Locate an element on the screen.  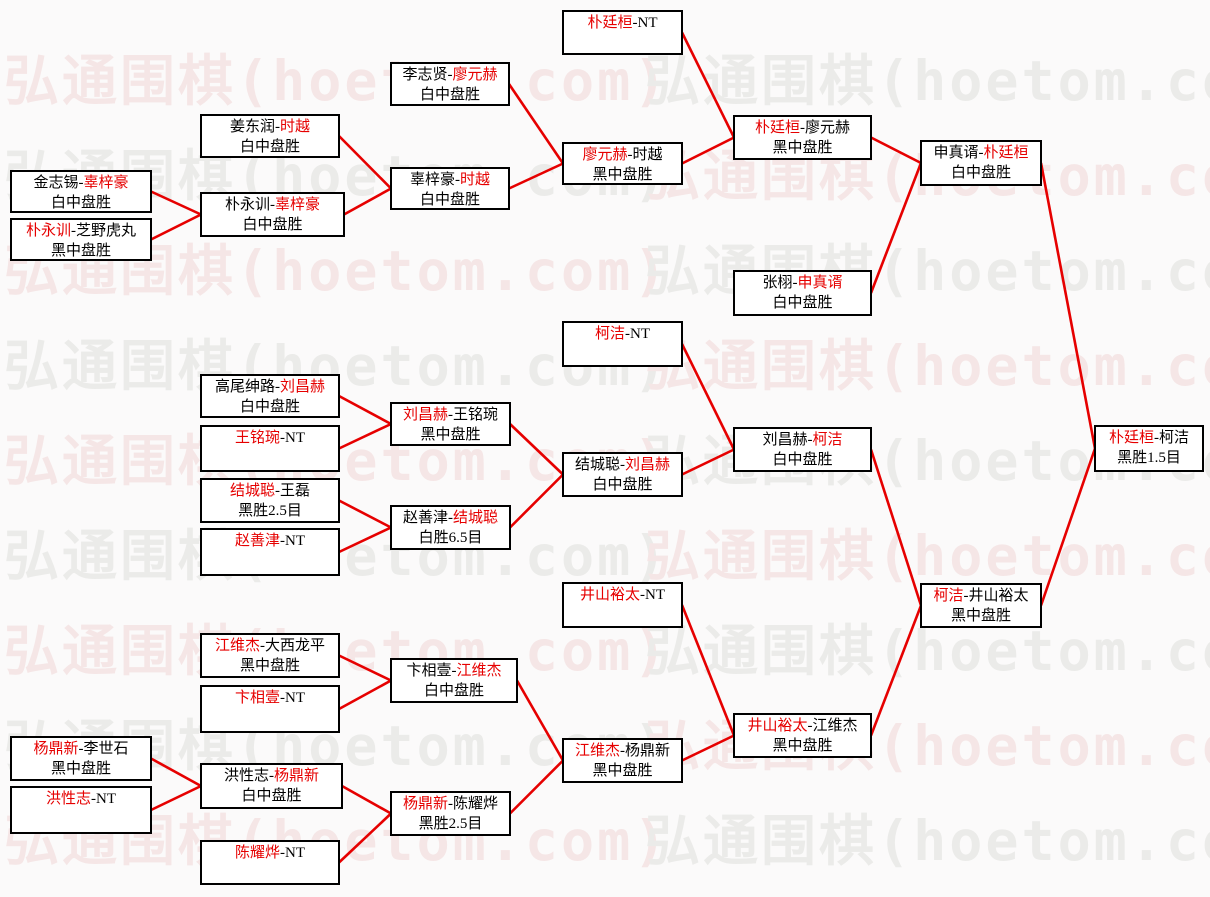
match-box: 张栩-申真谞白中盘胜 is located at coordinates (802, 293).